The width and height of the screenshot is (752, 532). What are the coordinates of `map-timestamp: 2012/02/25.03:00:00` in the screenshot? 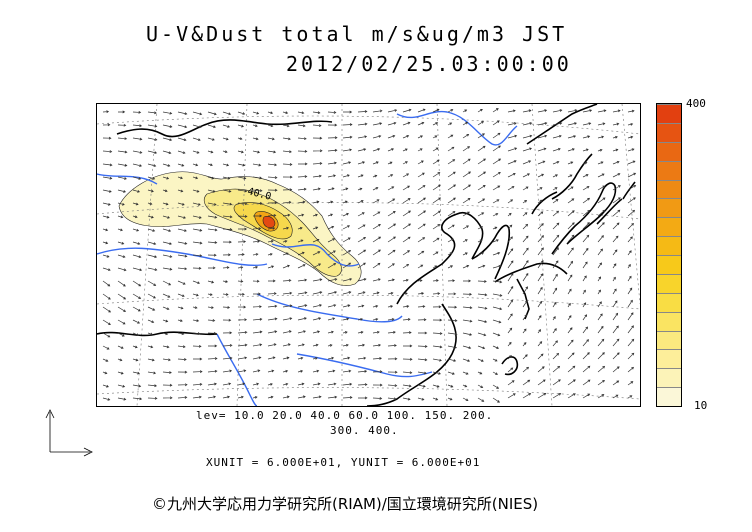 It's located at (429, 64).